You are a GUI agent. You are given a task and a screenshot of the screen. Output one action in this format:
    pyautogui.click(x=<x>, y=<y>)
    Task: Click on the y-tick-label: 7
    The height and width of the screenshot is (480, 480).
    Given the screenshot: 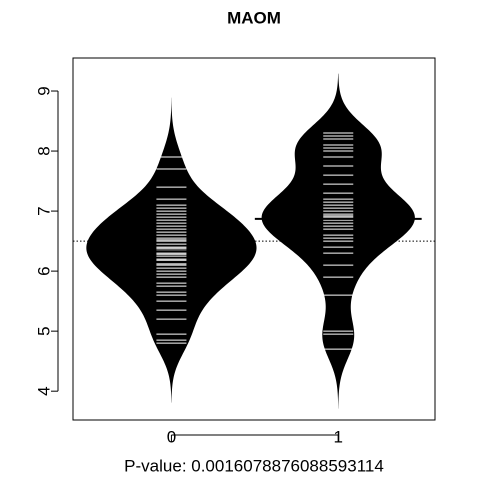 What is the action you would take?
    pyautogui.click(x=43, y=210)
    